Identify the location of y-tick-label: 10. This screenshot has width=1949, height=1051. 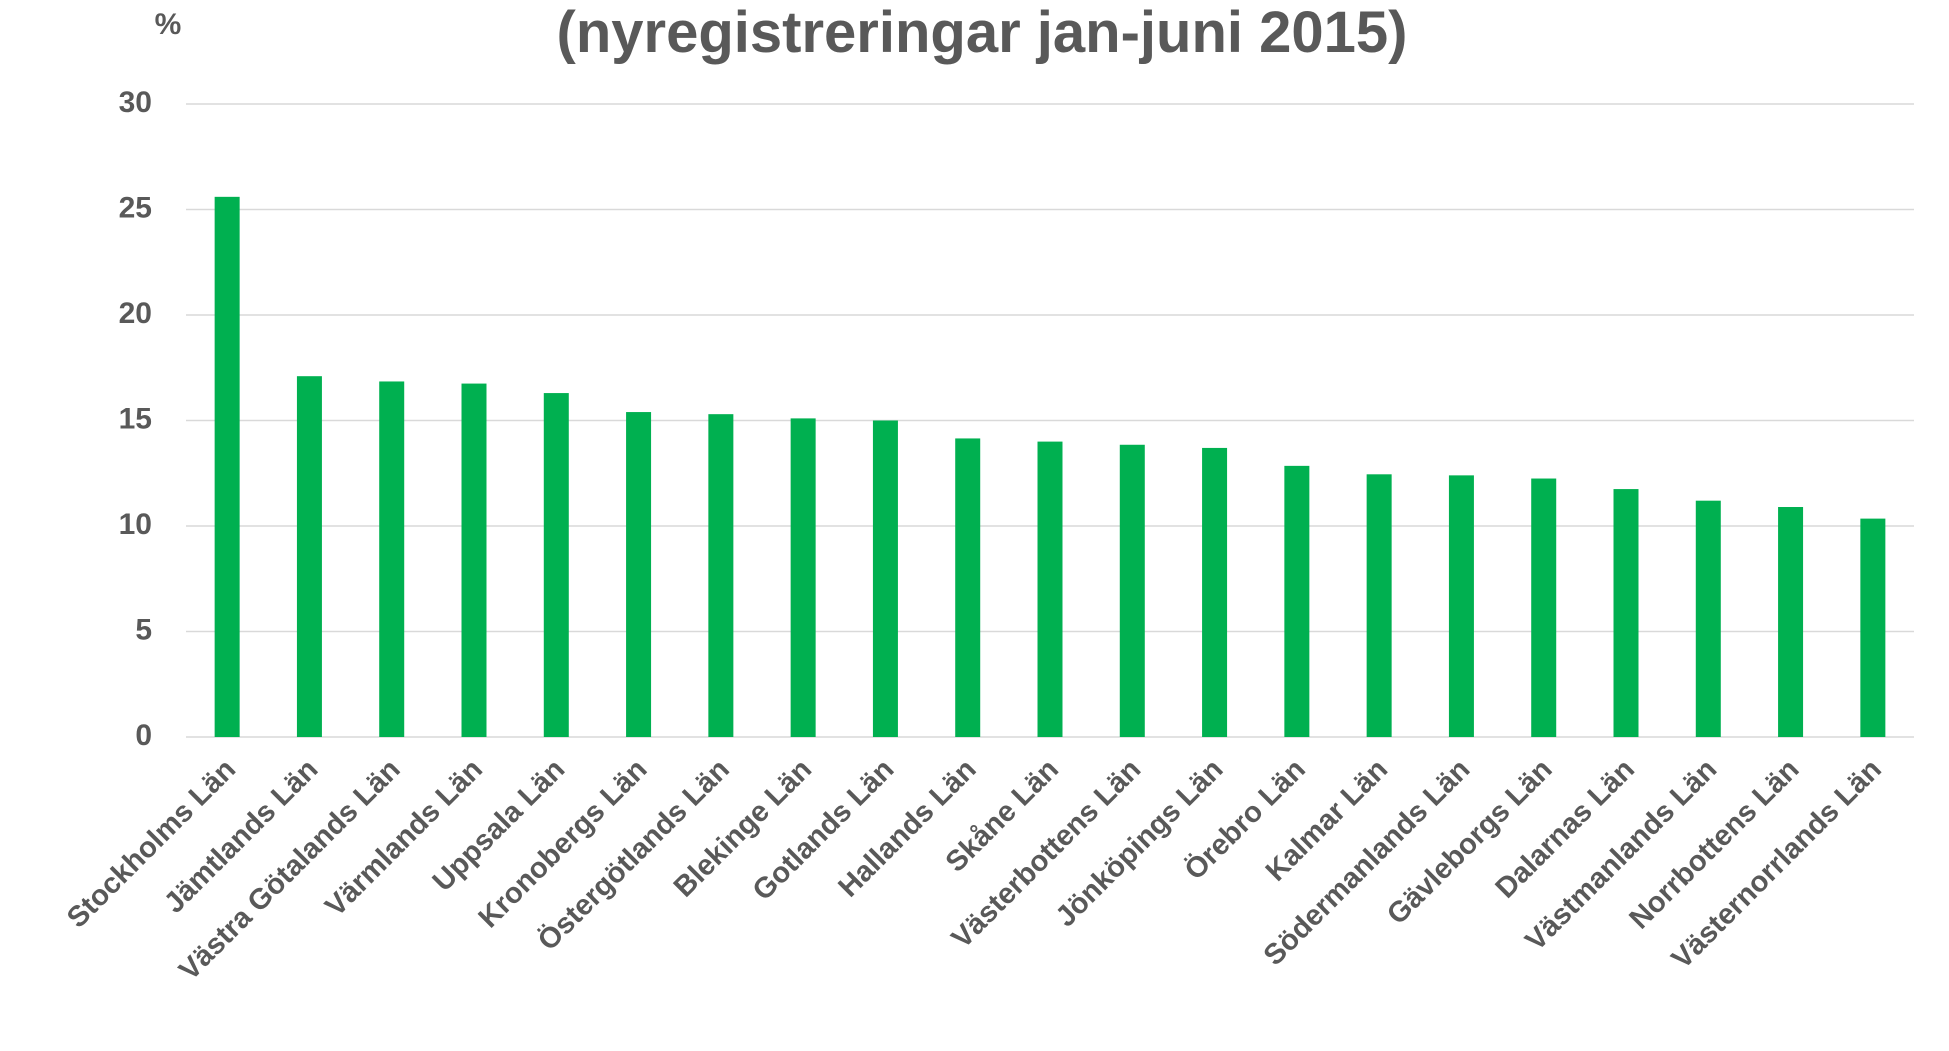
(135, 524).